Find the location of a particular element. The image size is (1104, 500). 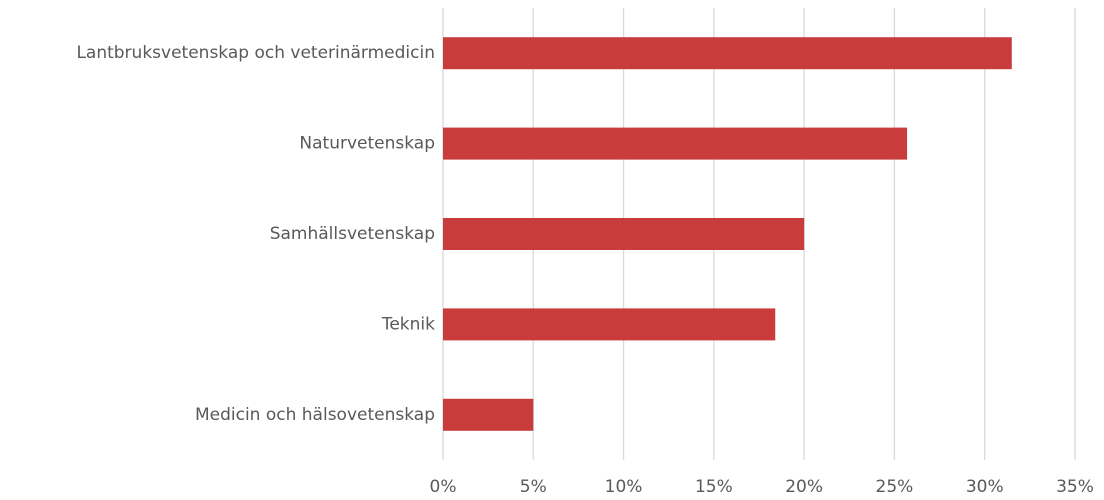

y-tick-label: Medicin och hälsovetenskap is located at coordinates (315, 415).